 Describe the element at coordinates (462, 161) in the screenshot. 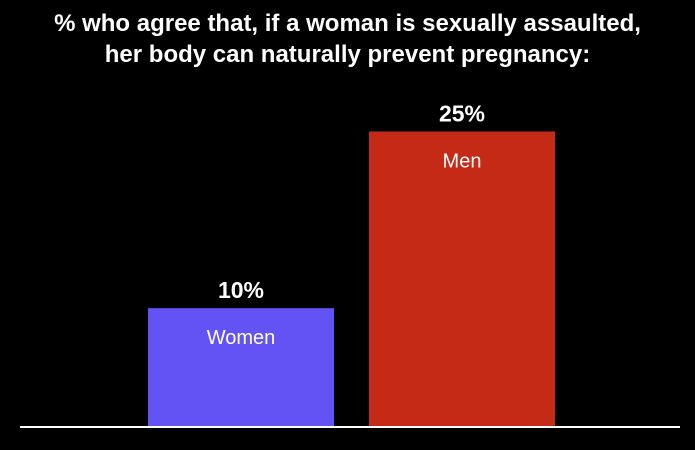

I see `category-label-men: Men` at that location.